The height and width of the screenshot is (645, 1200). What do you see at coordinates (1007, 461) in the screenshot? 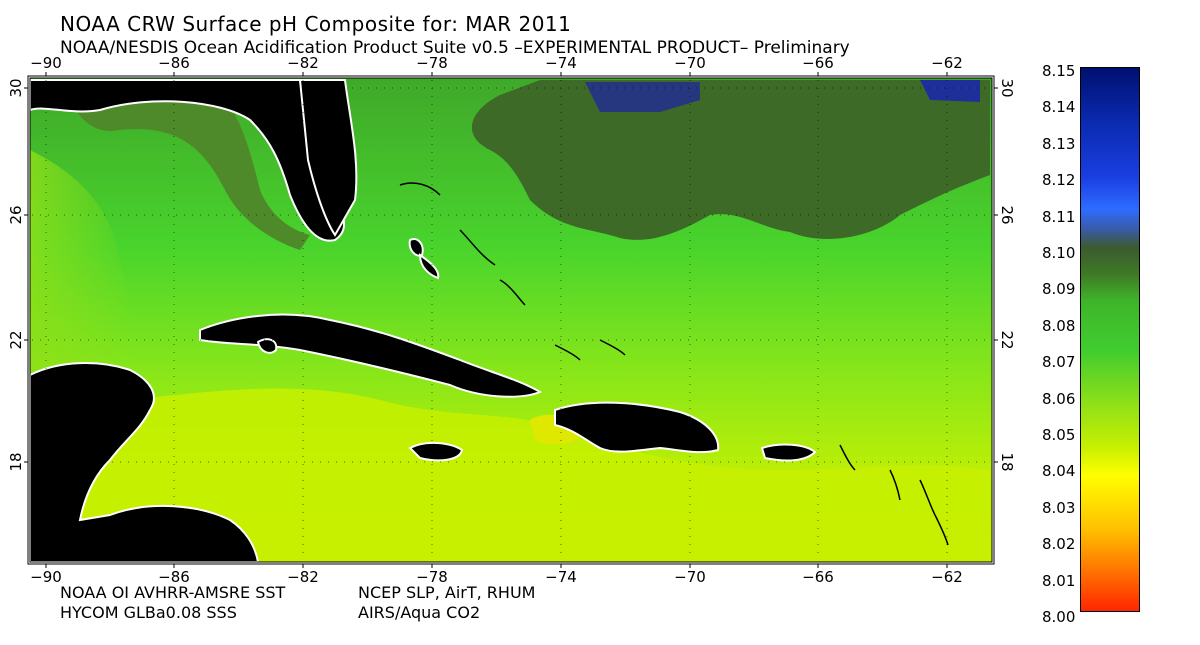
I see `lat-label-right: 18` at bounding box center [1007, 461].